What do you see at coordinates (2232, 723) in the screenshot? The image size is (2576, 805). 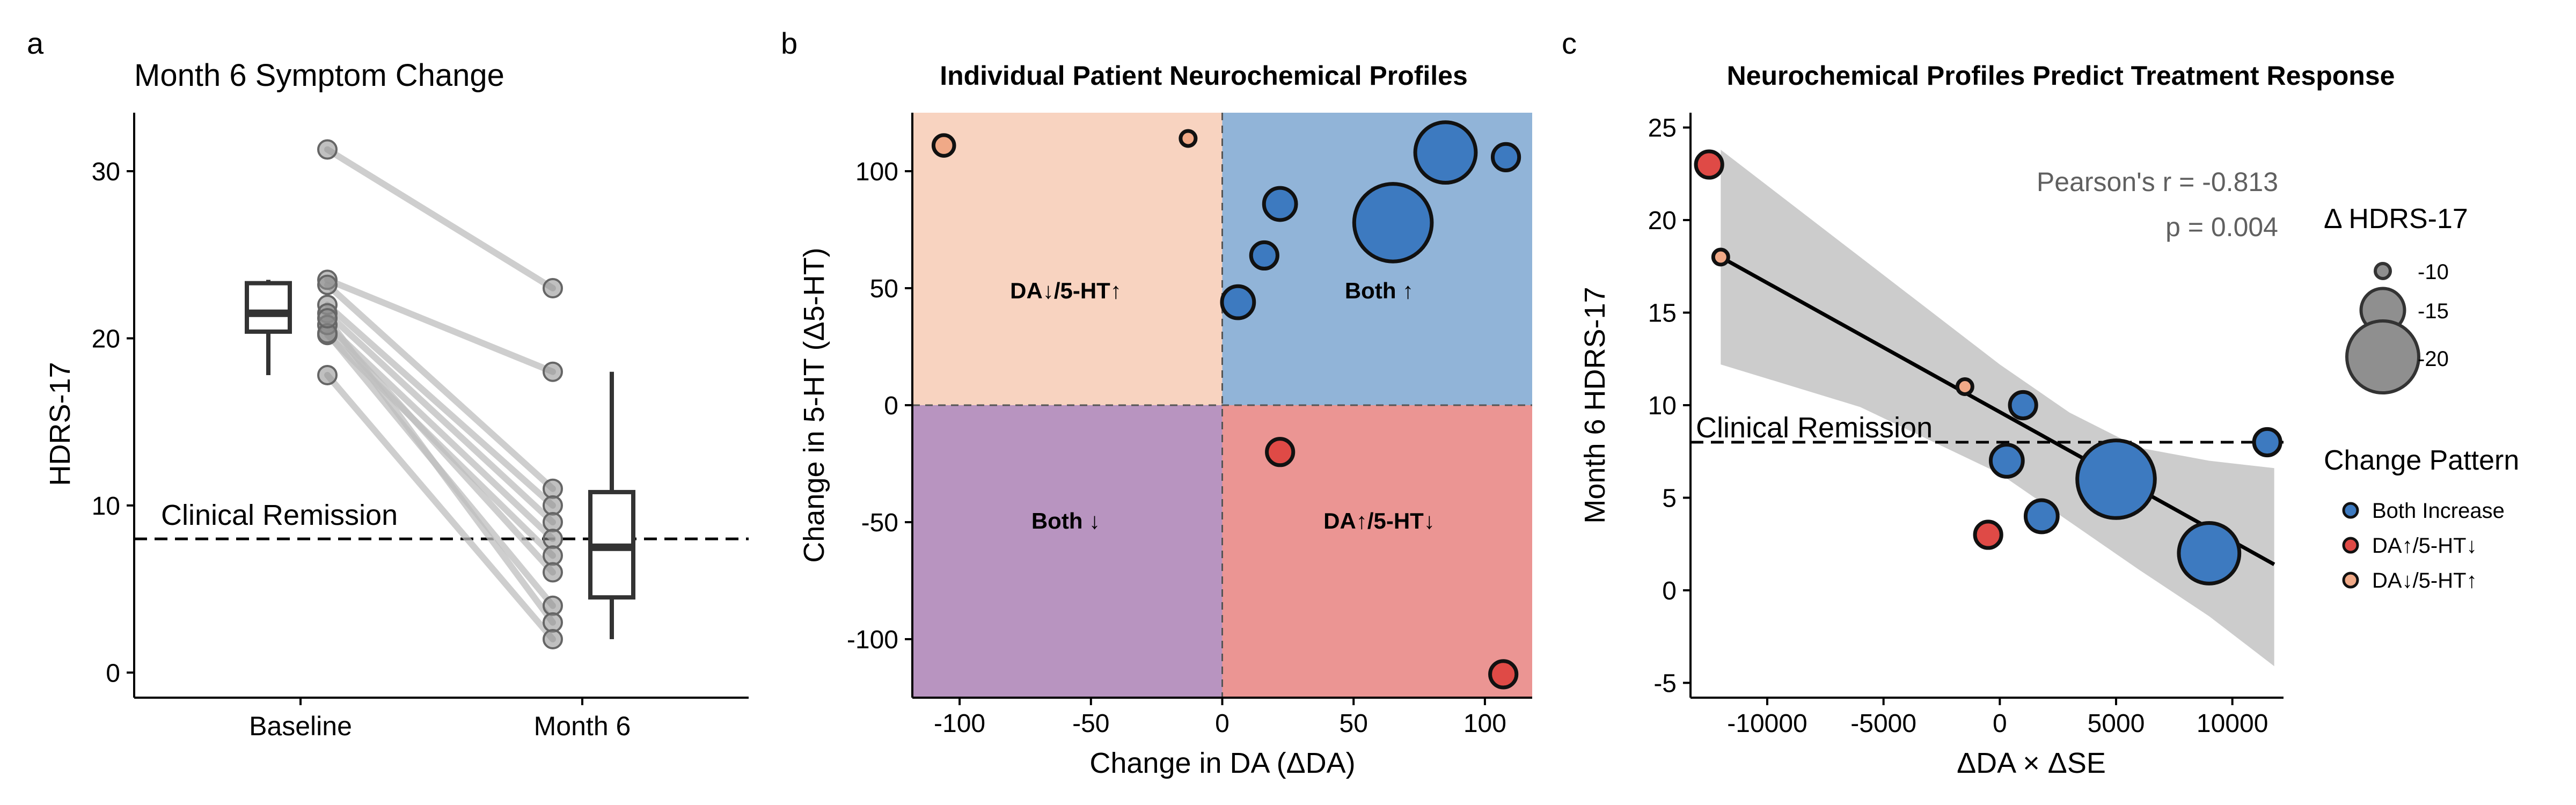 I see `panel-c-x-tick-label: 10000` at bounding box center [2232, 723].